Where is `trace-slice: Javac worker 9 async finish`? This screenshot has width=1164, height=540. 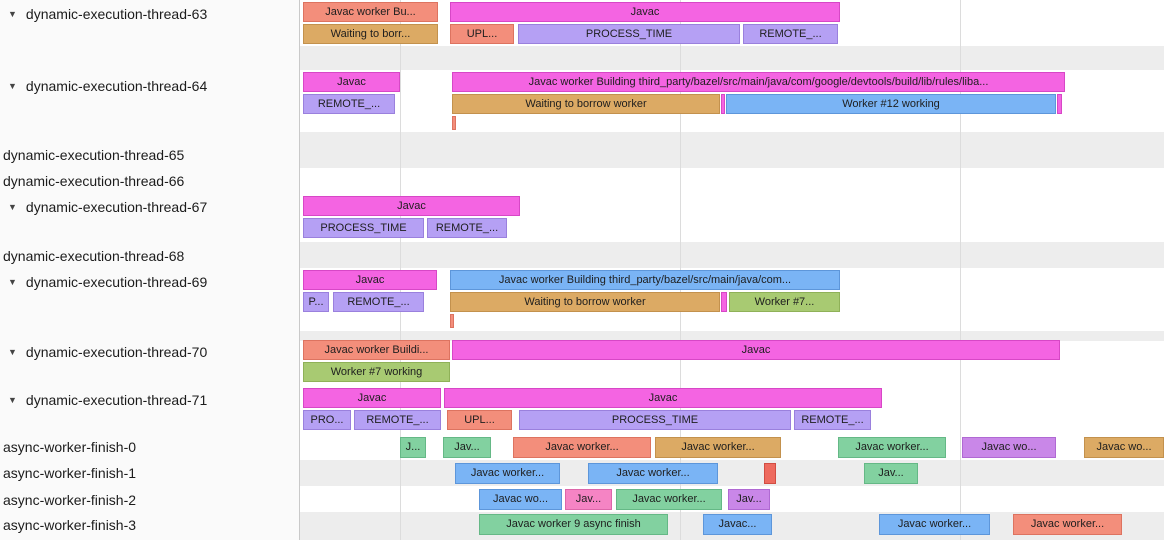
trace-slice: Javac worker 9 async finish is located at coordinates (573, 524).